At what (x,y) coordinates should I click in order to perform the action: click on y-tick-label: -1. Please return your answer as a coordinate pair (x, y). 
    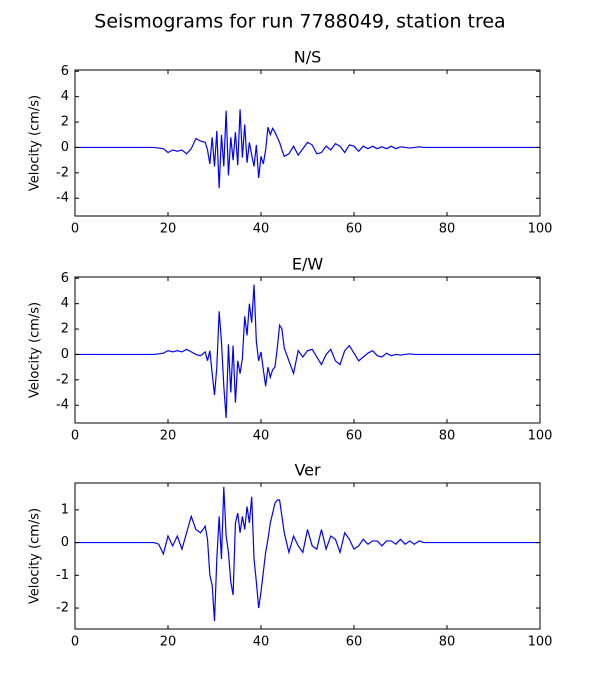
    Looking at the image, I should click on (62, 575).